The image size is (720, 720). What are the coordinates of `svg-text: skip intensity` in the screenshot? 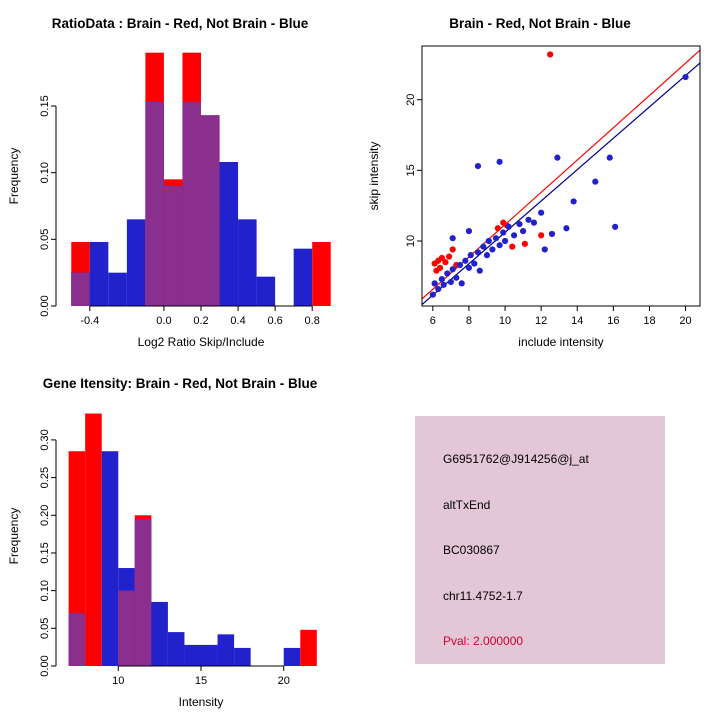 It's located at (374, 176).